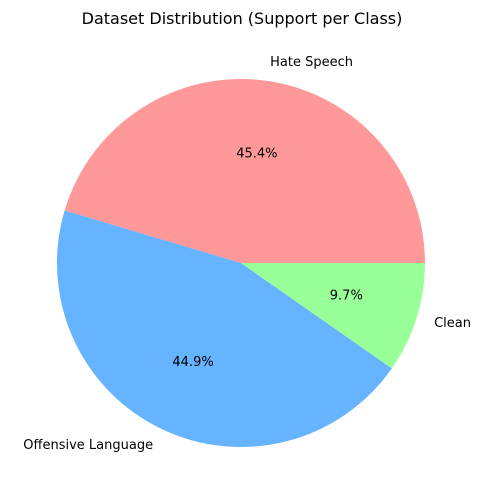  What do you see at coordinates (311, 62) in the screenshot?
I see `slice-label-hate-speech: Hate Speech` at bounding box center [311, 62].